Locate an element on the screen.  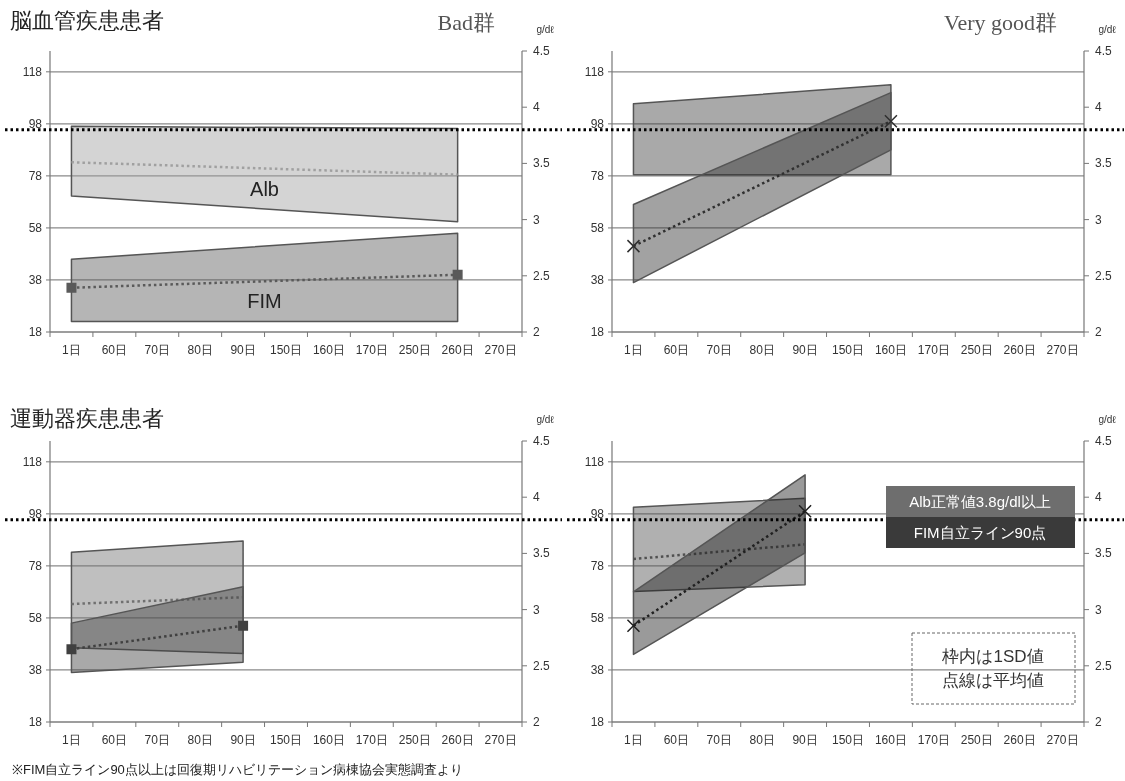
chart-title: 運動器疾患患者 is located at coordinates (87, 418).